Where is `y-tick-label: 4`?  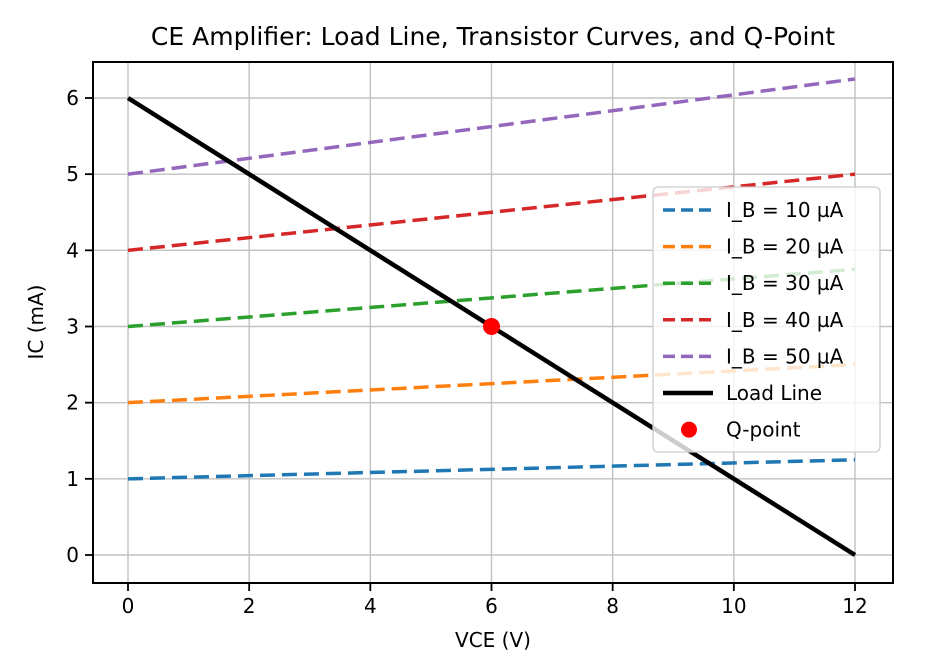
y-tick-label: 4 is located at coordinates (72, 250).